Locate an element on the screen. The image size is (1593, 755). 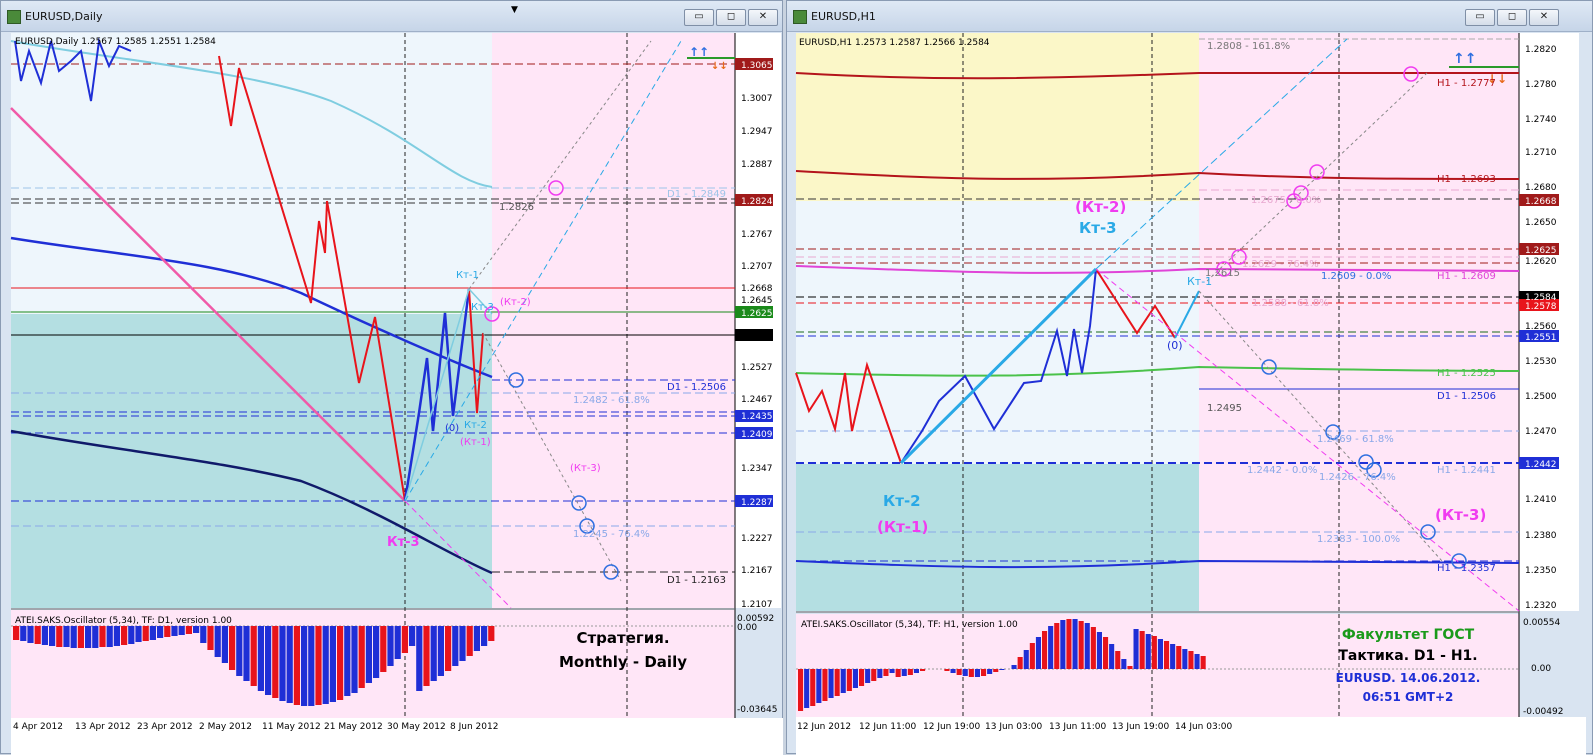
svg-text: 1.2470 is located at coordinates (1541, 432).